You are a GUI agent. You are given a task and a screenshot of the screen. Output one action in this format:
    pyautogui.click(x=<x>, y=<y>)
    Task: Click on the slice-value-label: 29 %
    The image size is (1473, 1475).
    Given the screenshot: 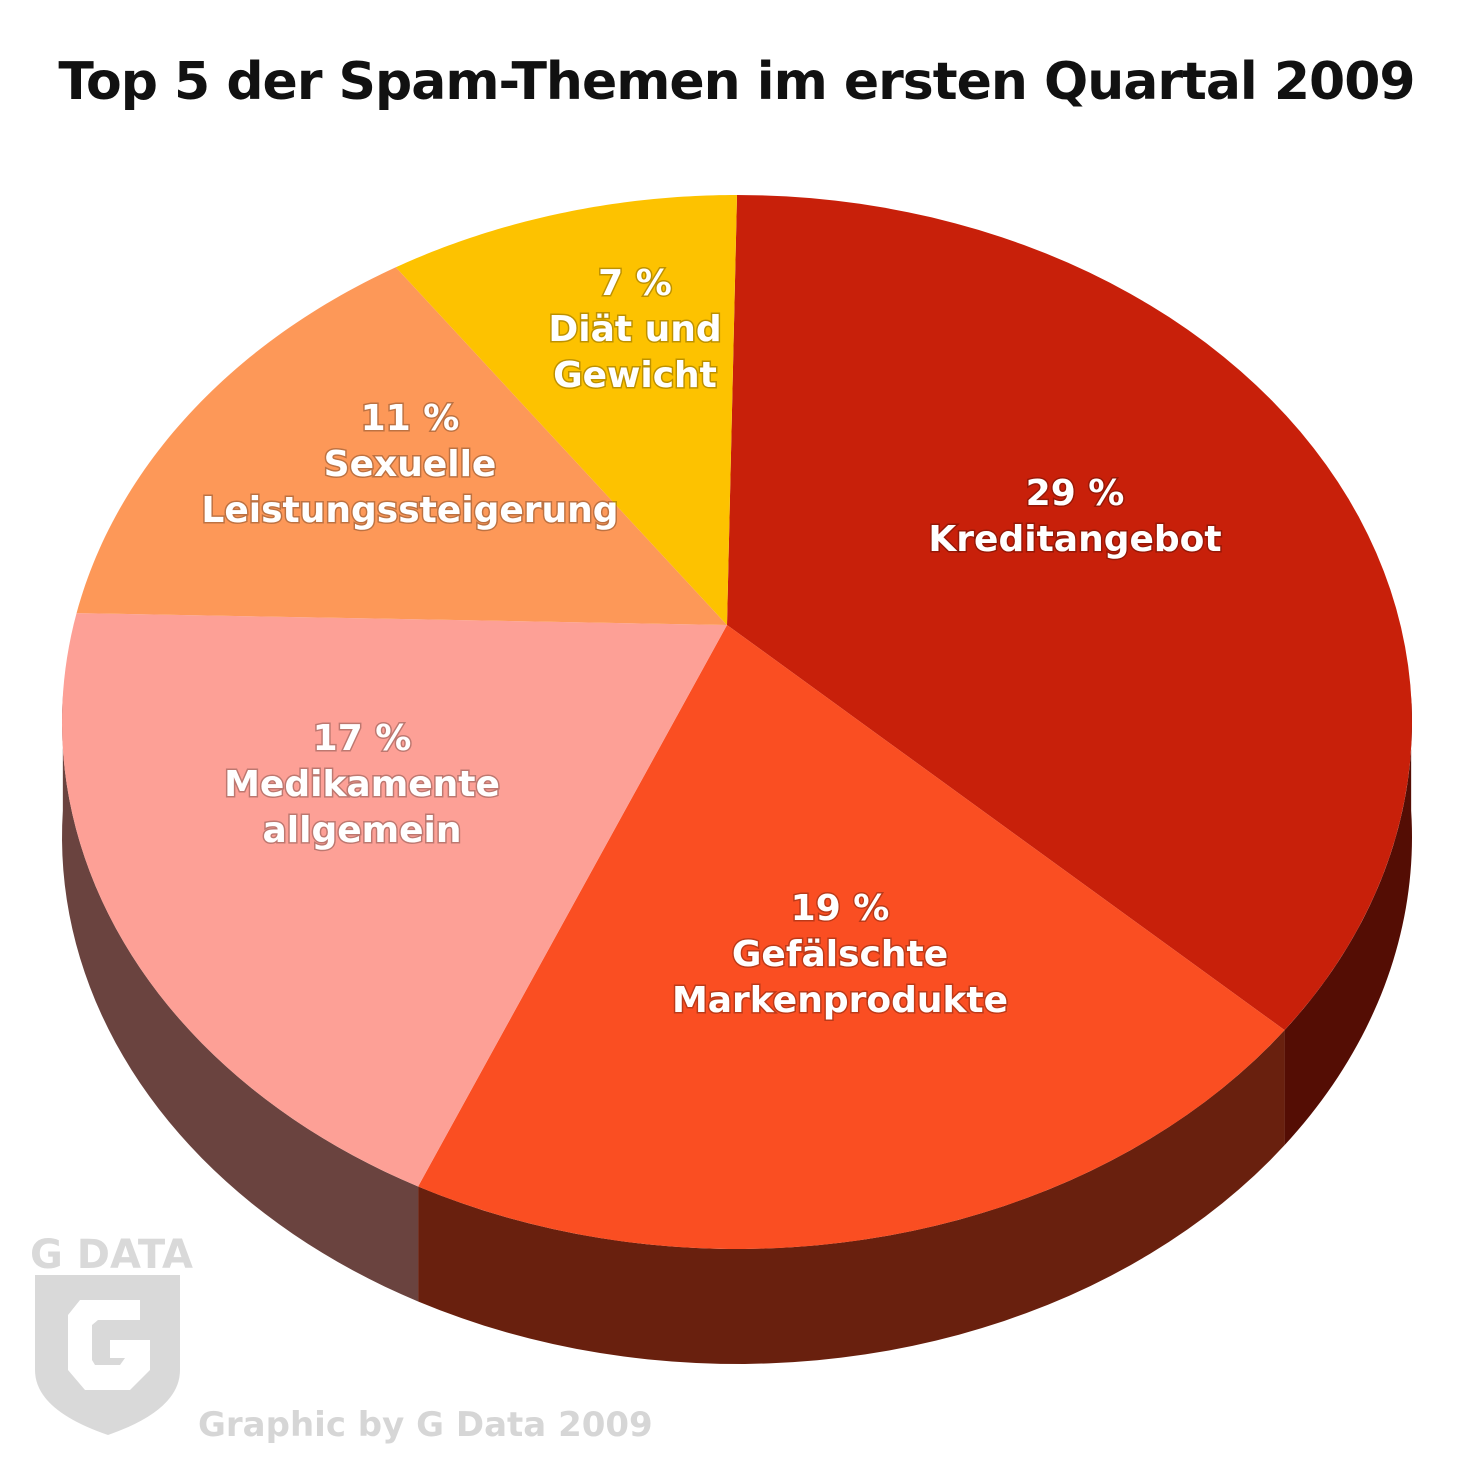 What is the action you would take?
    pyautogui.click(x=1075, y=493)
    